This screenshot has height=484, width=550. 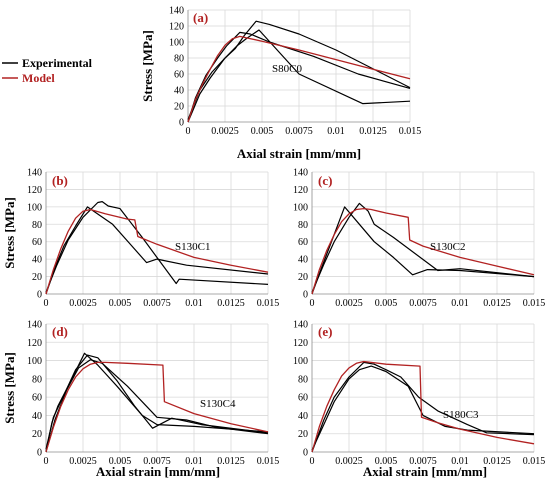 What do you see at coordinates (200, 17) in the screenshot?
I see `panel-letter: (a)` at bounding box center [200, 17].